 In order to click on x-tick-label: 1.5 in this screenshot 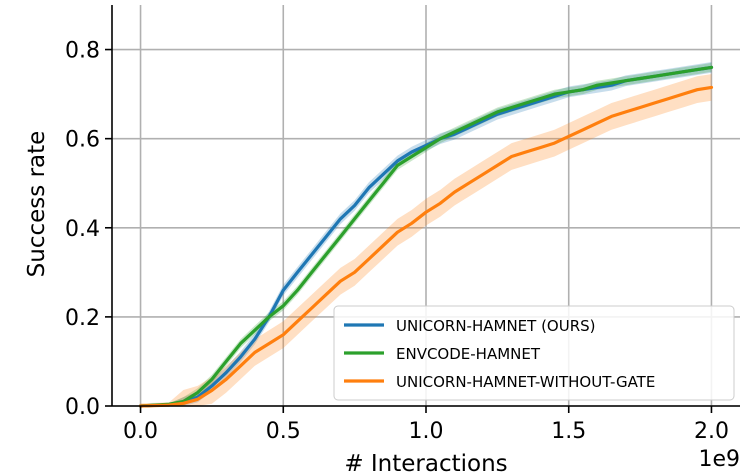, I will do `click(568, 431)`.